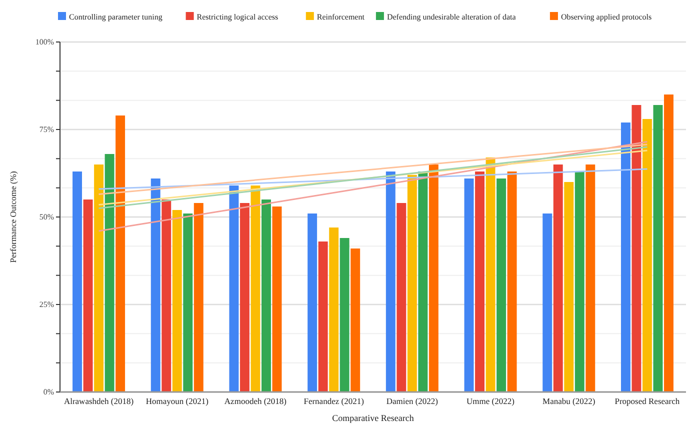 The height and width of the screenshot is (425, 691). I want to click on legend-label: Reinforcement, so click(341, 17).